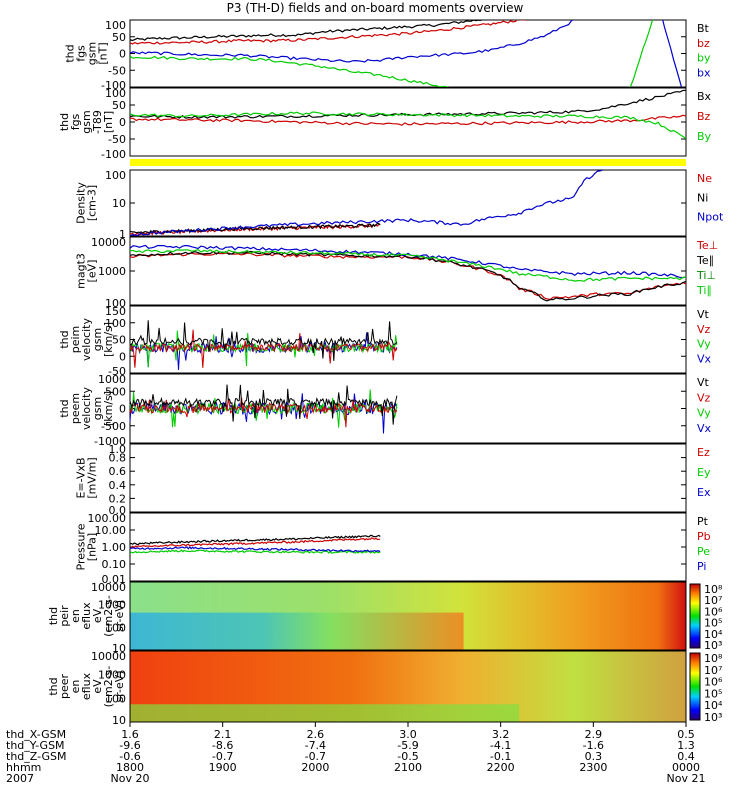  What do you see at coordinates (408, 276) in the screenshot?
I see `series-line-Te⊥` at bounding box center [408, 276].